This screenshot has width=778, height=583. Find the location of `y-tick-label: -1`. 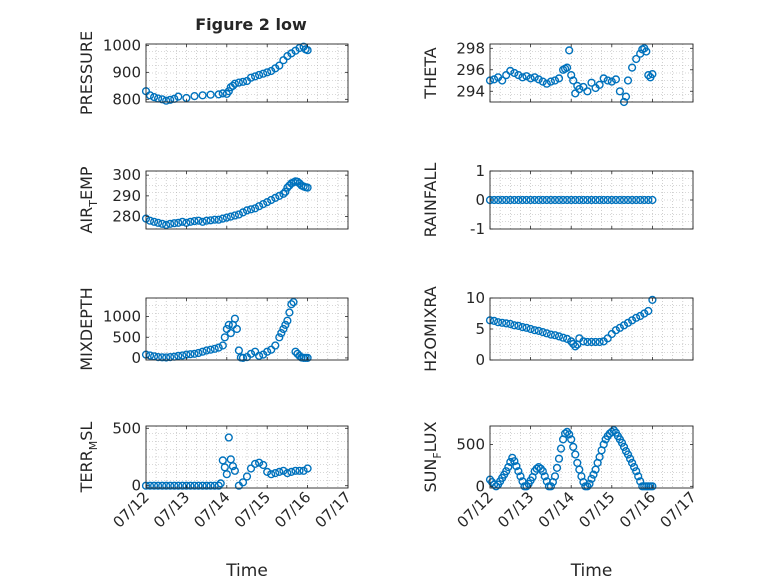

y-tick-label: -1 is located at coordinates (477, 229).